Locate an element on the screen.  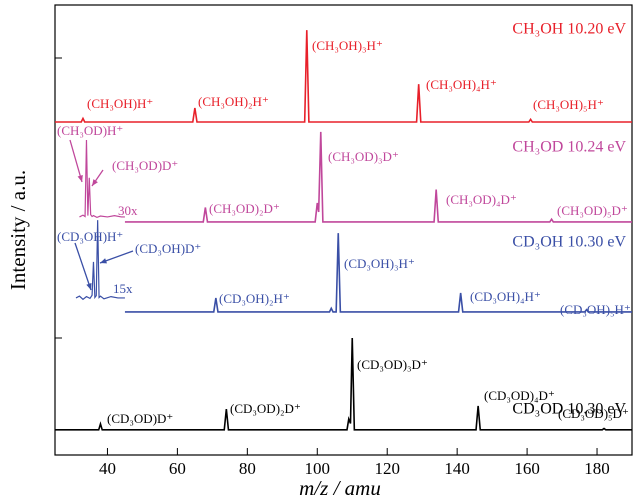
series-label: CH₃OD 10.24 eV is located at coordinates (569, 147).